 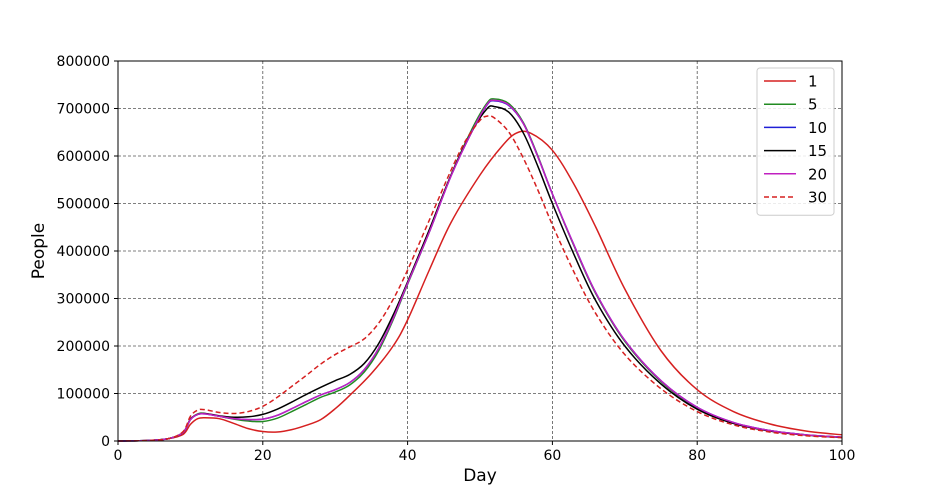 I want to click on y-tick-label: 800000, so click(x=83, y=62).